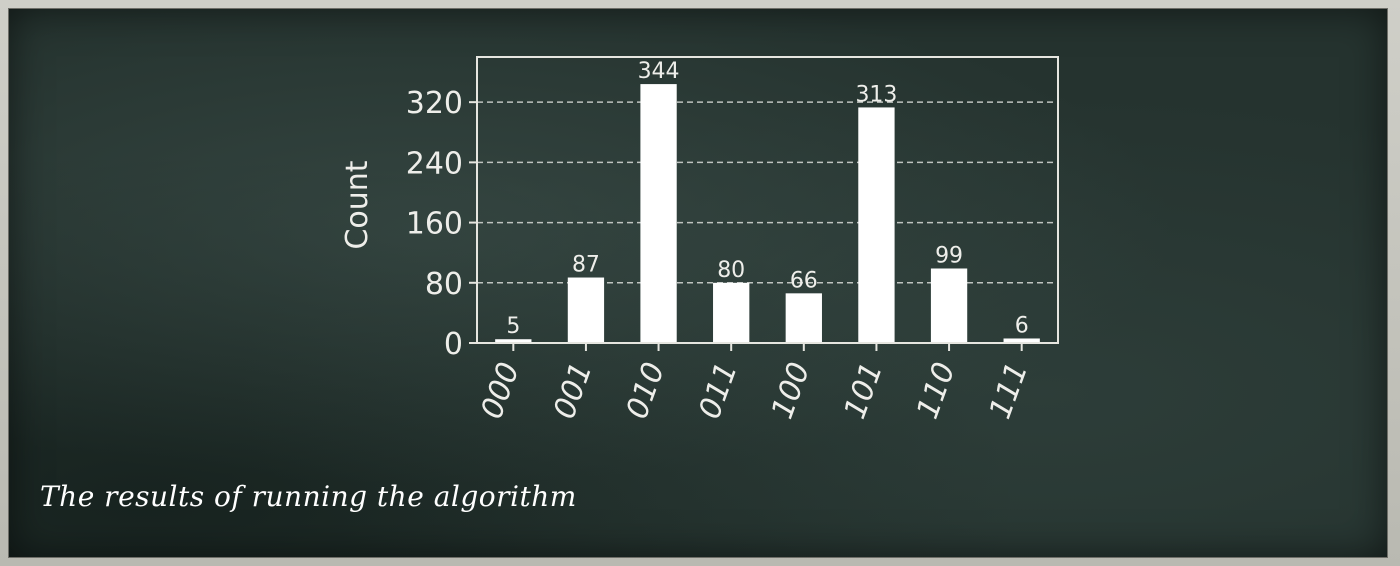 Image resolution: width=1400 pixels, height=566 pixels. I want to click on x-axis-ticks: 000 001 010 011 100 101 110 111, so click(754, 383).